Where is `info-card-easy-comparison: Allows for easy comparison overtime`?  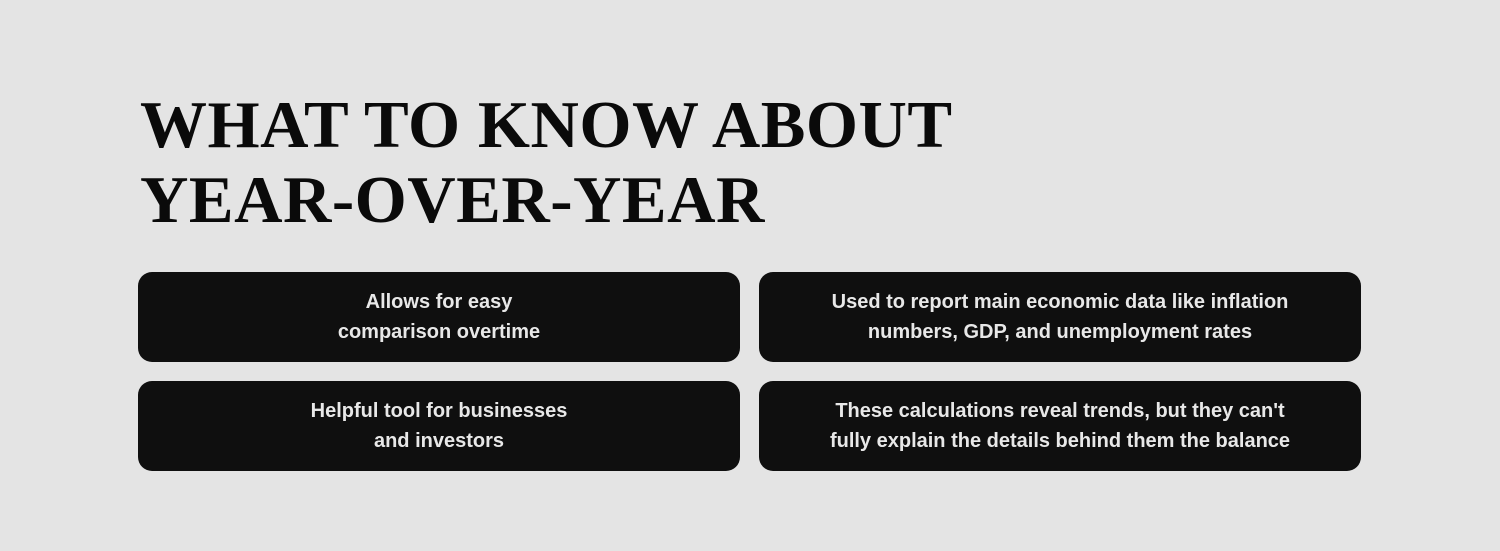
info-card-easy-comparison: Allows for easy comparison overtime is located at coordinates (439, 317).